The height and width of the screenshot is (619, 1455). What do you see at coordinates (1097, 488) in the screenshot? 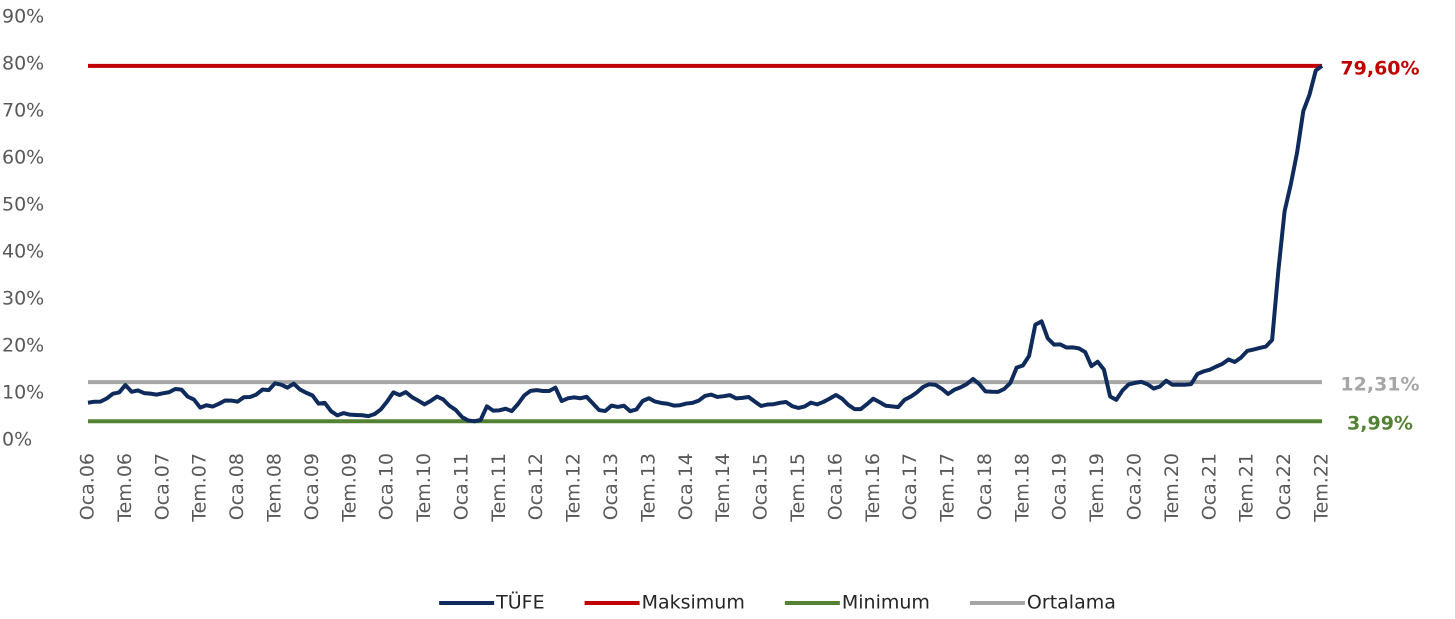
I see `x-tick-label: Tem.19` at bounding box center [1097, 488].